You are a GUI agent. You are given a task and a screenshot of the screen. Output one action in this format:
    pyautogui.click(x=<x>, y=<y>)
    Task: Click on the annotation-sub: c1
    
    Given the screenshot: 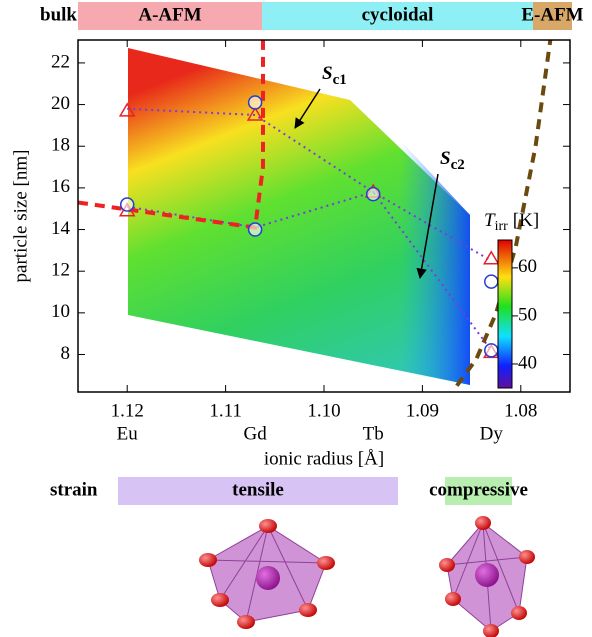 What is the action you would take?
    pyautogui.click(x=340, y=80)
    